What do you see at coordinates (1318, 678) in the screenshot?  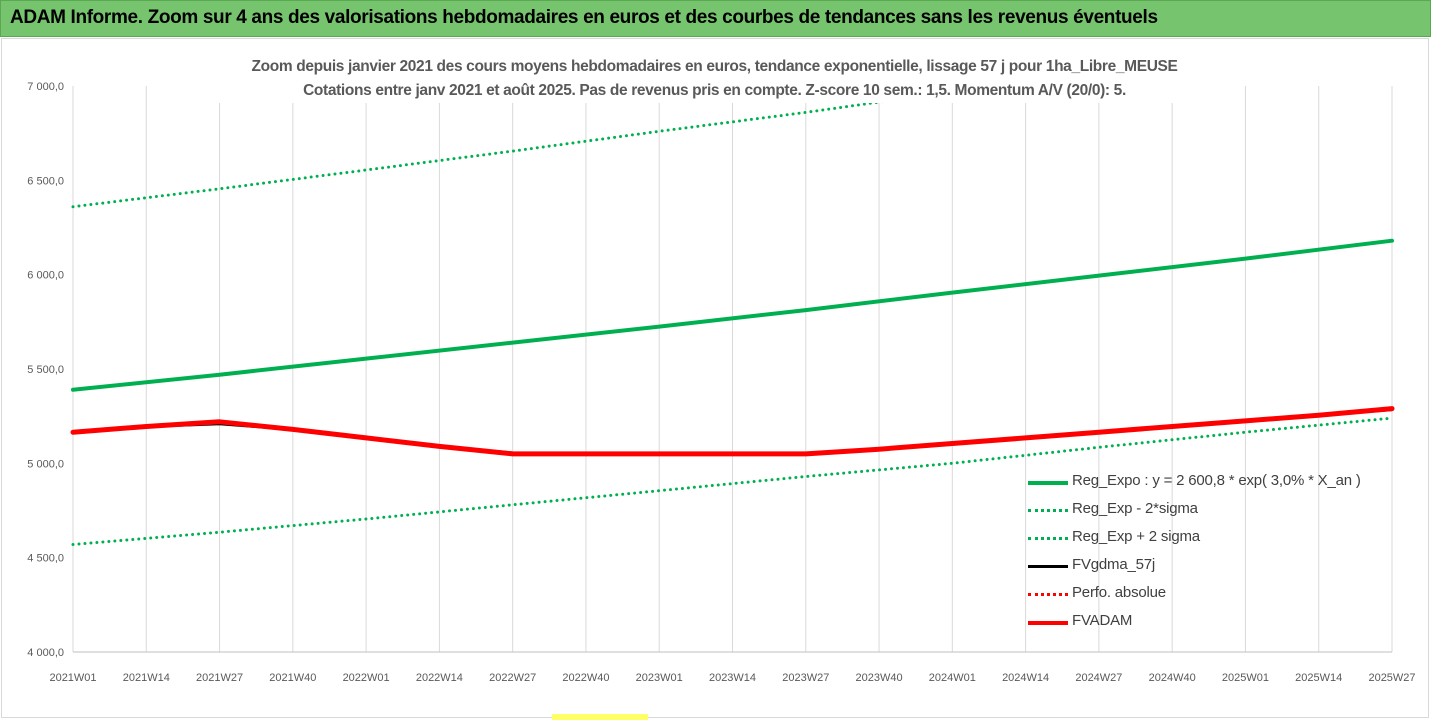 I see `x-tick-label: 2025W14` at bounding box center [1318, 678].